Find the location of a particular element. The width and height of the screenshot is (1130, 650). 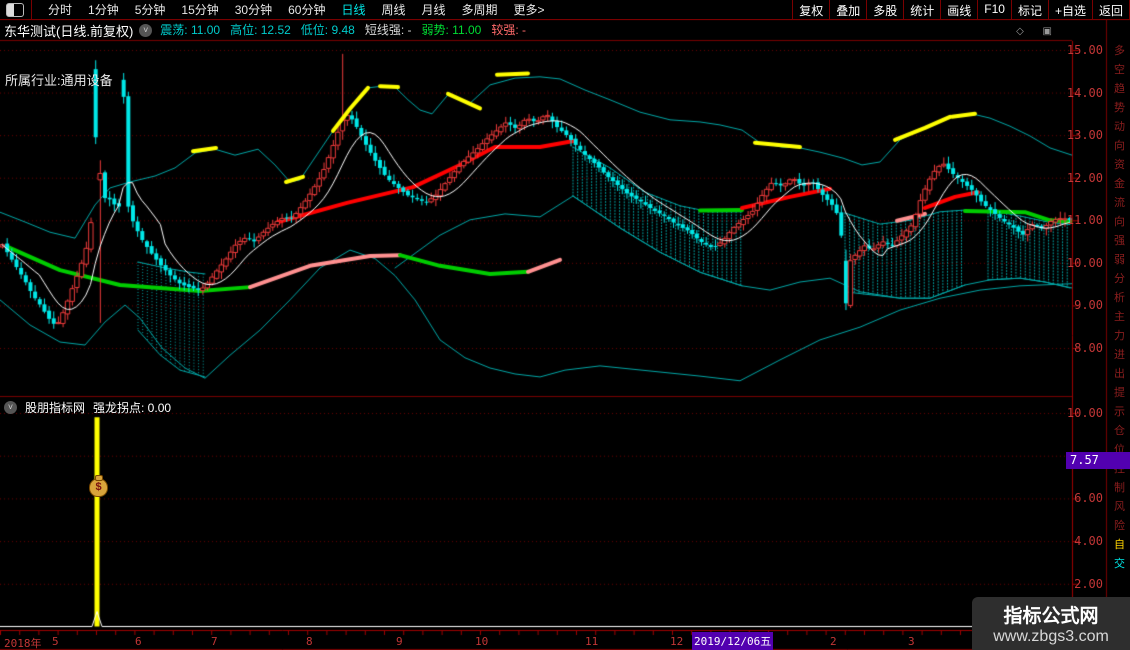

strip-char: 控 is located at coordinates (1119, 469).